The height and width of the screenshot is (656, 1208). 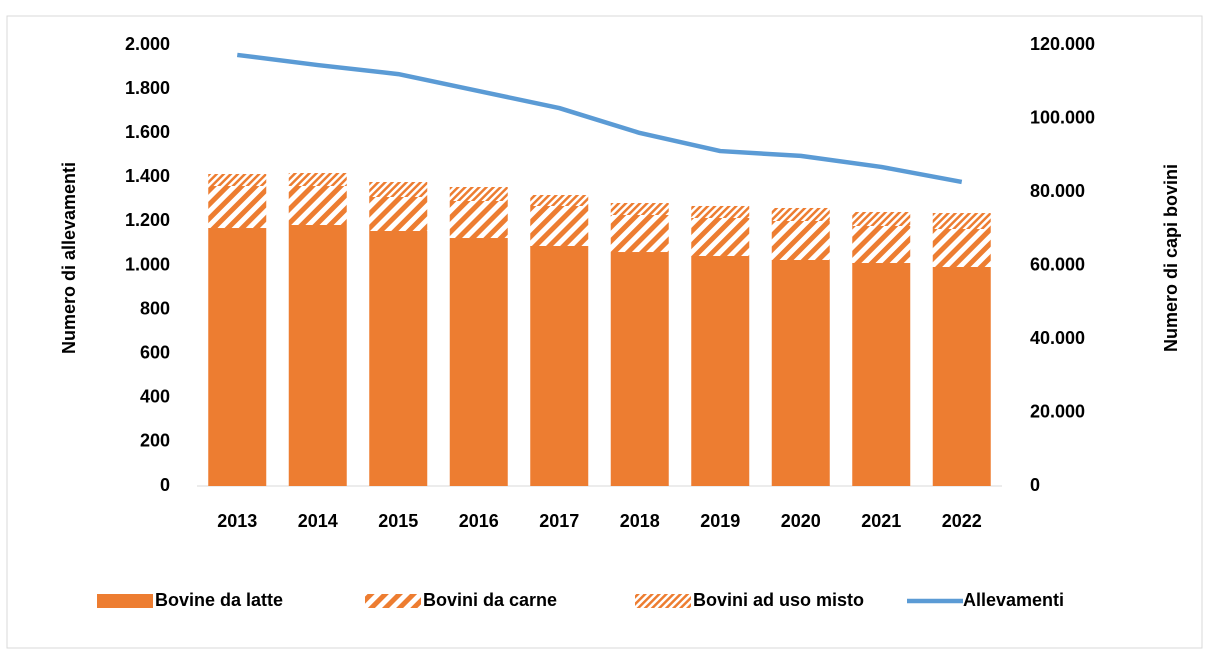 What do you see at coordinates (479, 521) in the screenshot?
I see `x-tick-label: 2016` at bounding box center [479, 521].